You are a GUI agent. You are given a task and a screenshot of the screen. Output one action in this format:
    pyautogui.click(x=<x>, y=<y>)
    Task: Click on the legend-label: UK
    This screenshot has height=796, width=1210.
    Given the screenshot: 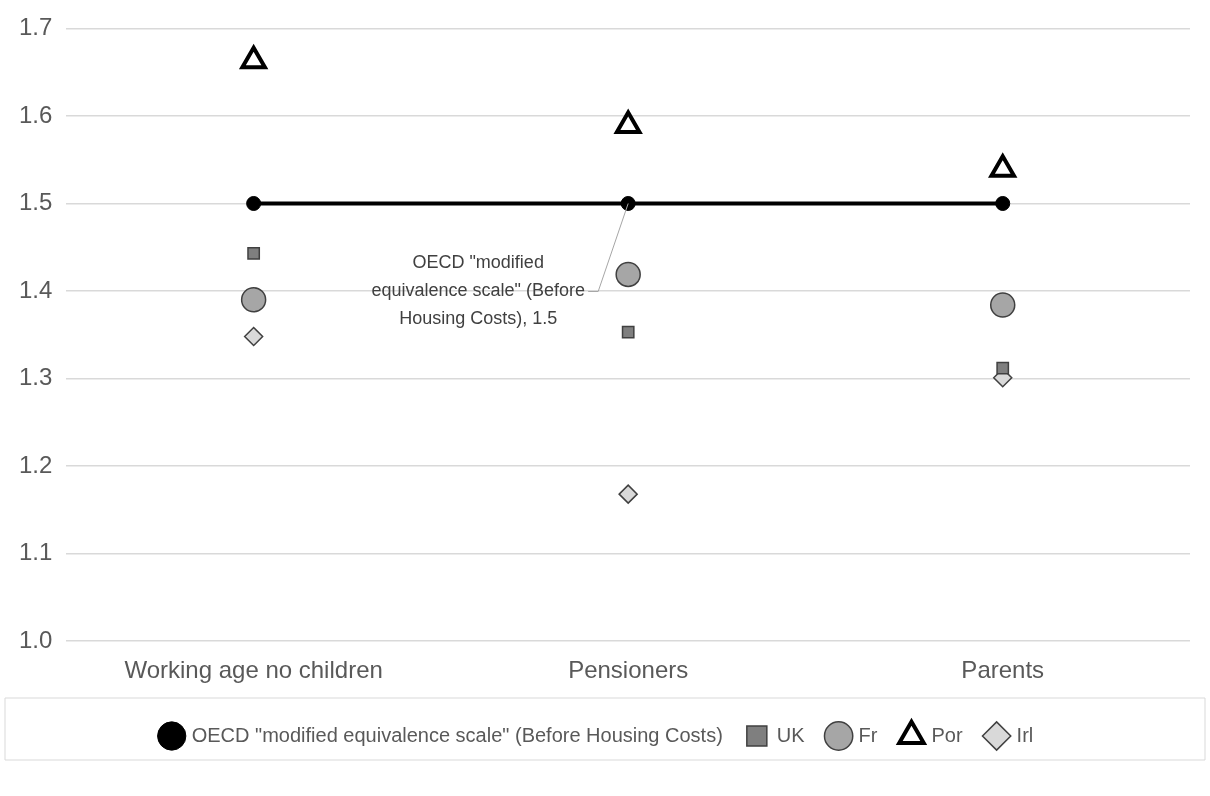 What is the action you would take?
    pyautogui.click(x=791, y=734)
    